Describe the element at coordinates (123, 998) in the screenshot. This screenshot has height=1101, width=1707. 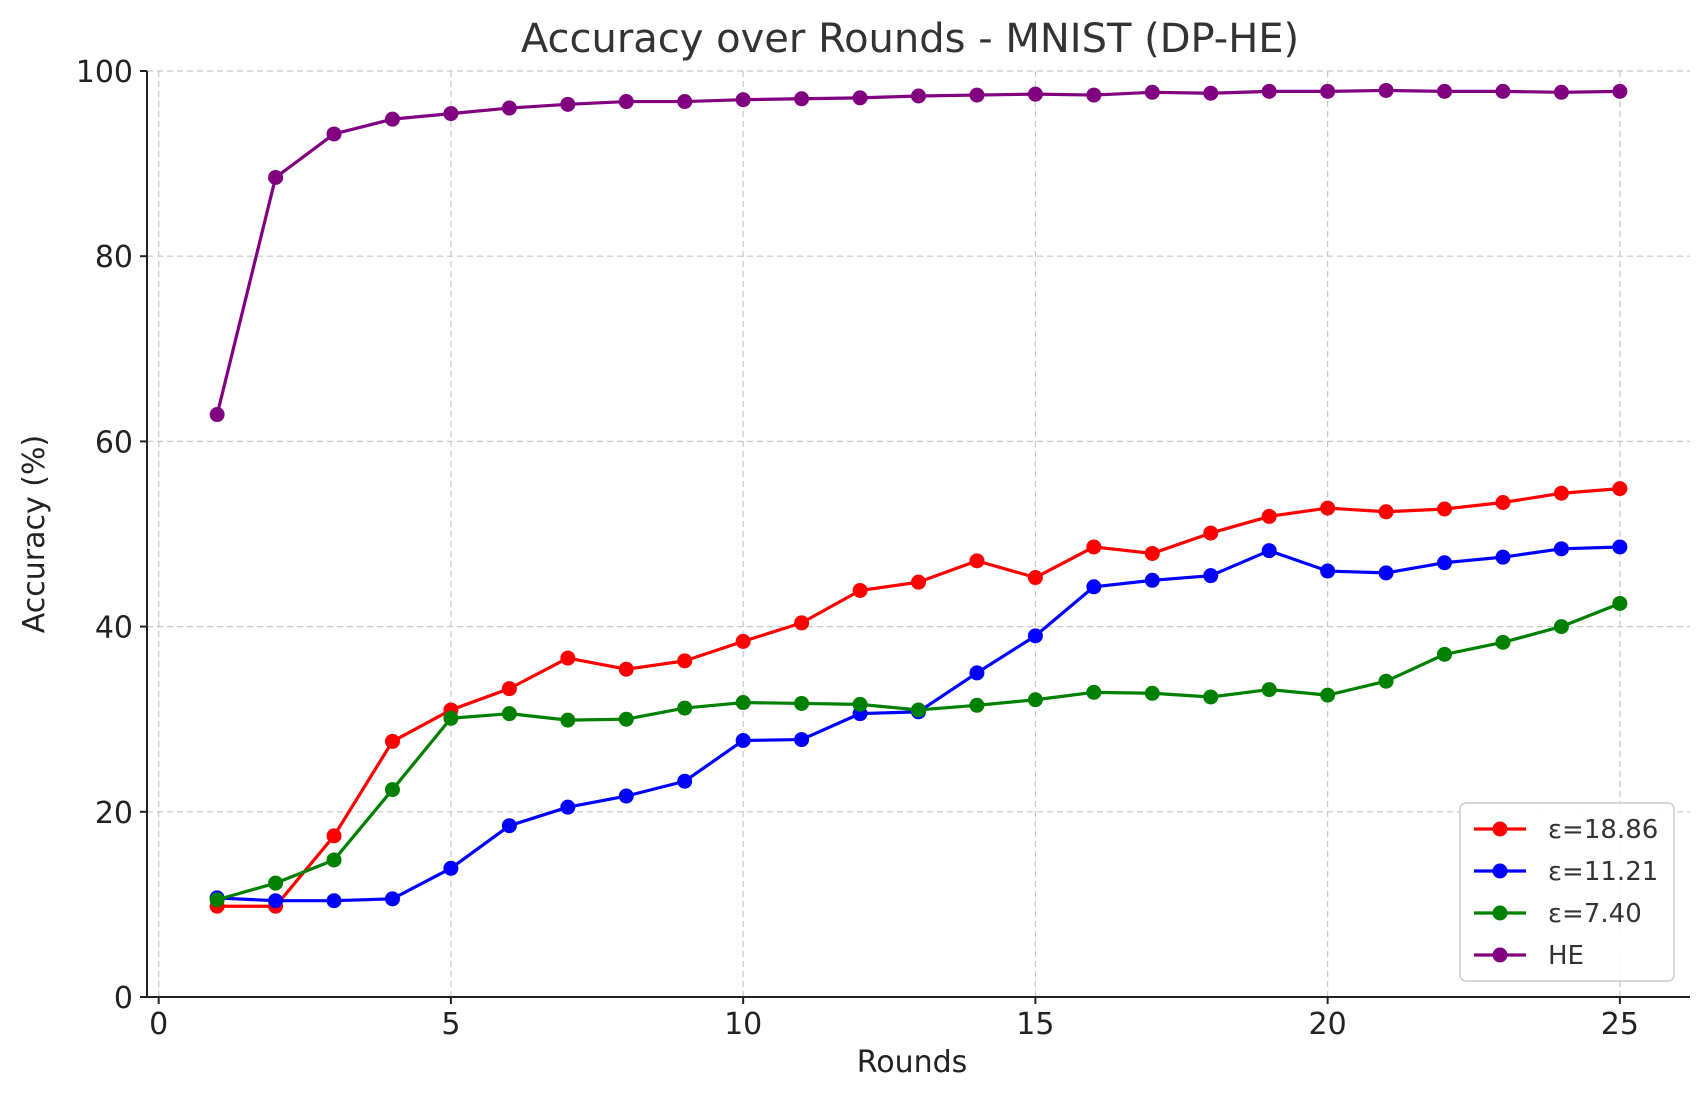
I see `y-tick-label: 0` at that location.